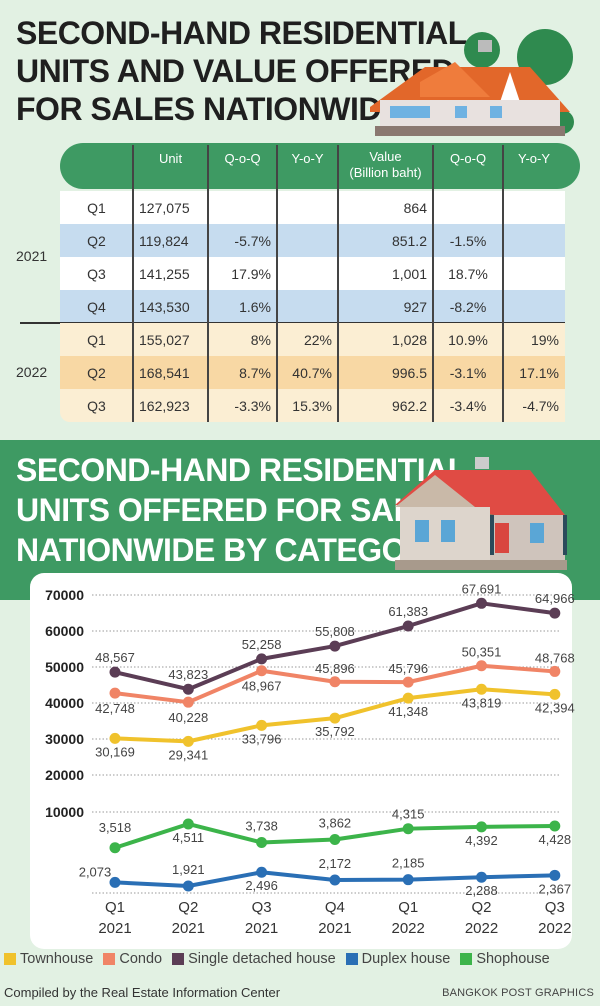 The width and height of the screenshot is (600, 1006). I want to click on data-label: 43,823, so click(188, 674).